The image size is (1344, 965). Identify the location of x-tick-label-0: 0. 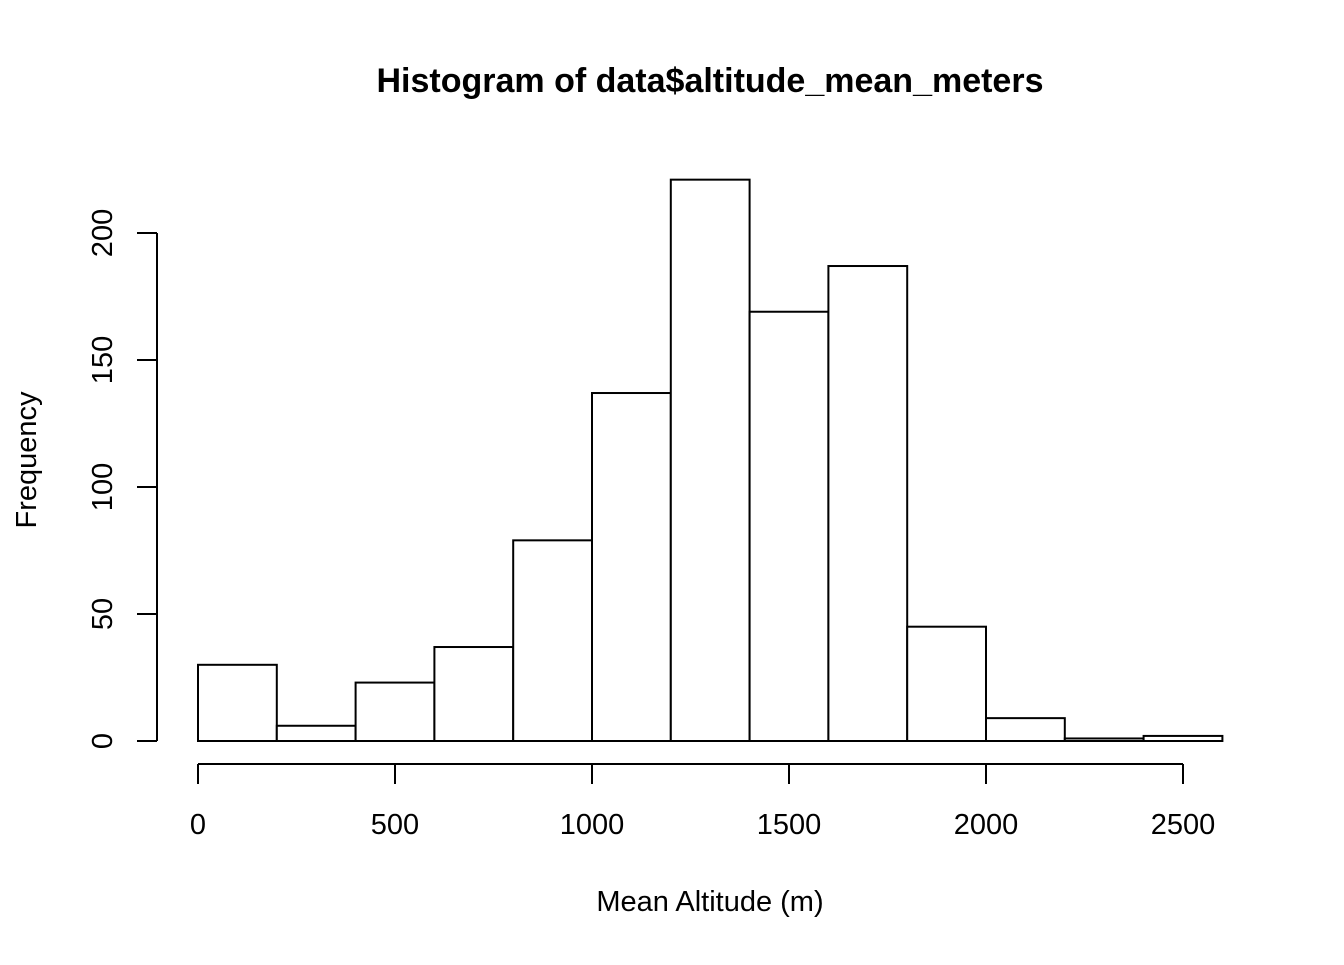
(198, 825).